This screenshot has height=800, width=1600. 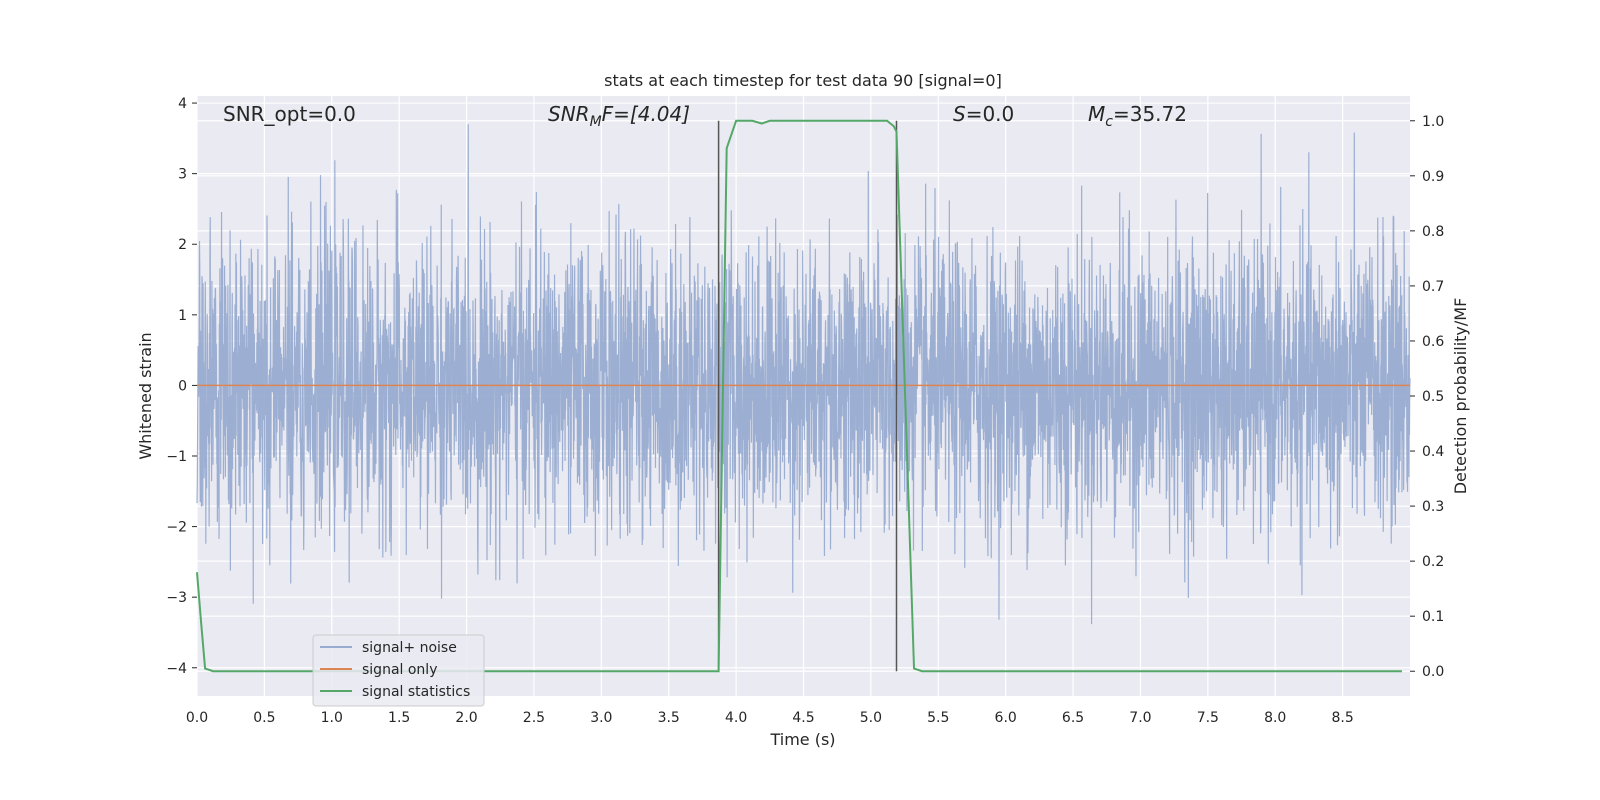 I want to click on y-right-tick-label: 0.3, so click(x=1433, y=507).